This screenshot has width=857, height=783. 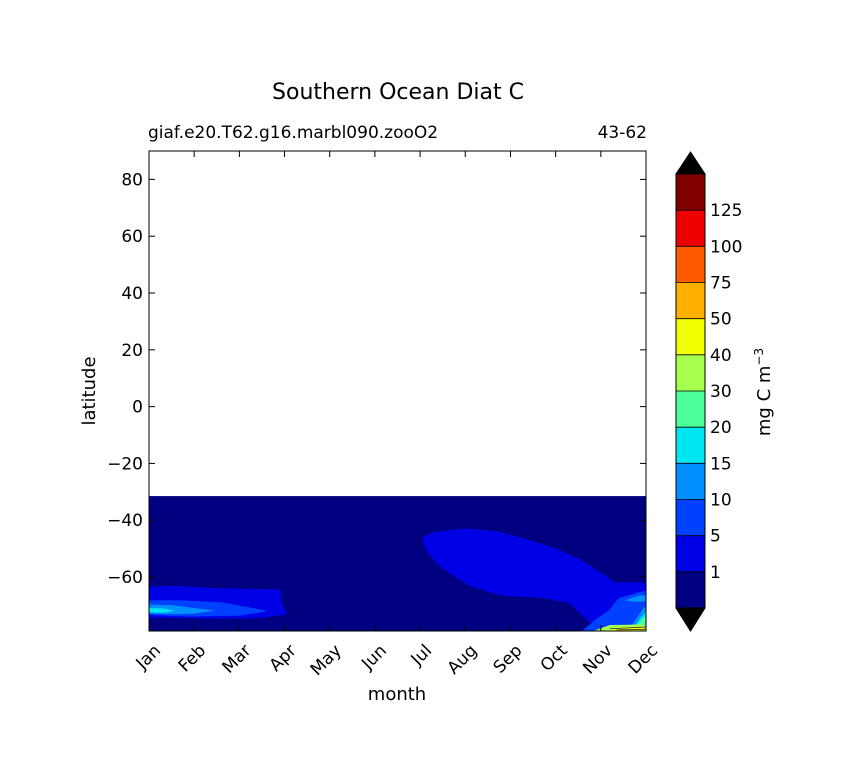 I want to click on x-tick-label-2: Mar, so click(x=237, y=659).